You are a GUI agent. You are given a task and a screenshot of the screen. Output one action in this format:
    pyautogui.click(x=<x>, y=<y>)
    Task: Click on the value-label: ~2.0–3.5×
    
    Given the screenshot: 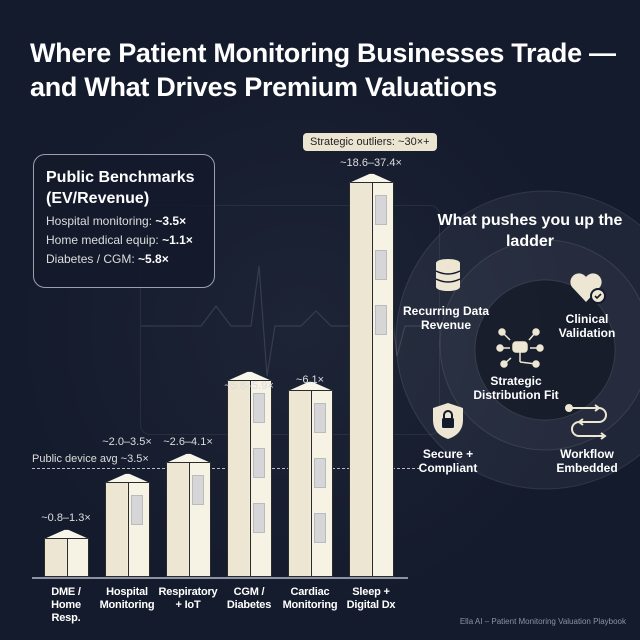 What is the action you would take?
    pyautogui.click(x=127, y=442)
    